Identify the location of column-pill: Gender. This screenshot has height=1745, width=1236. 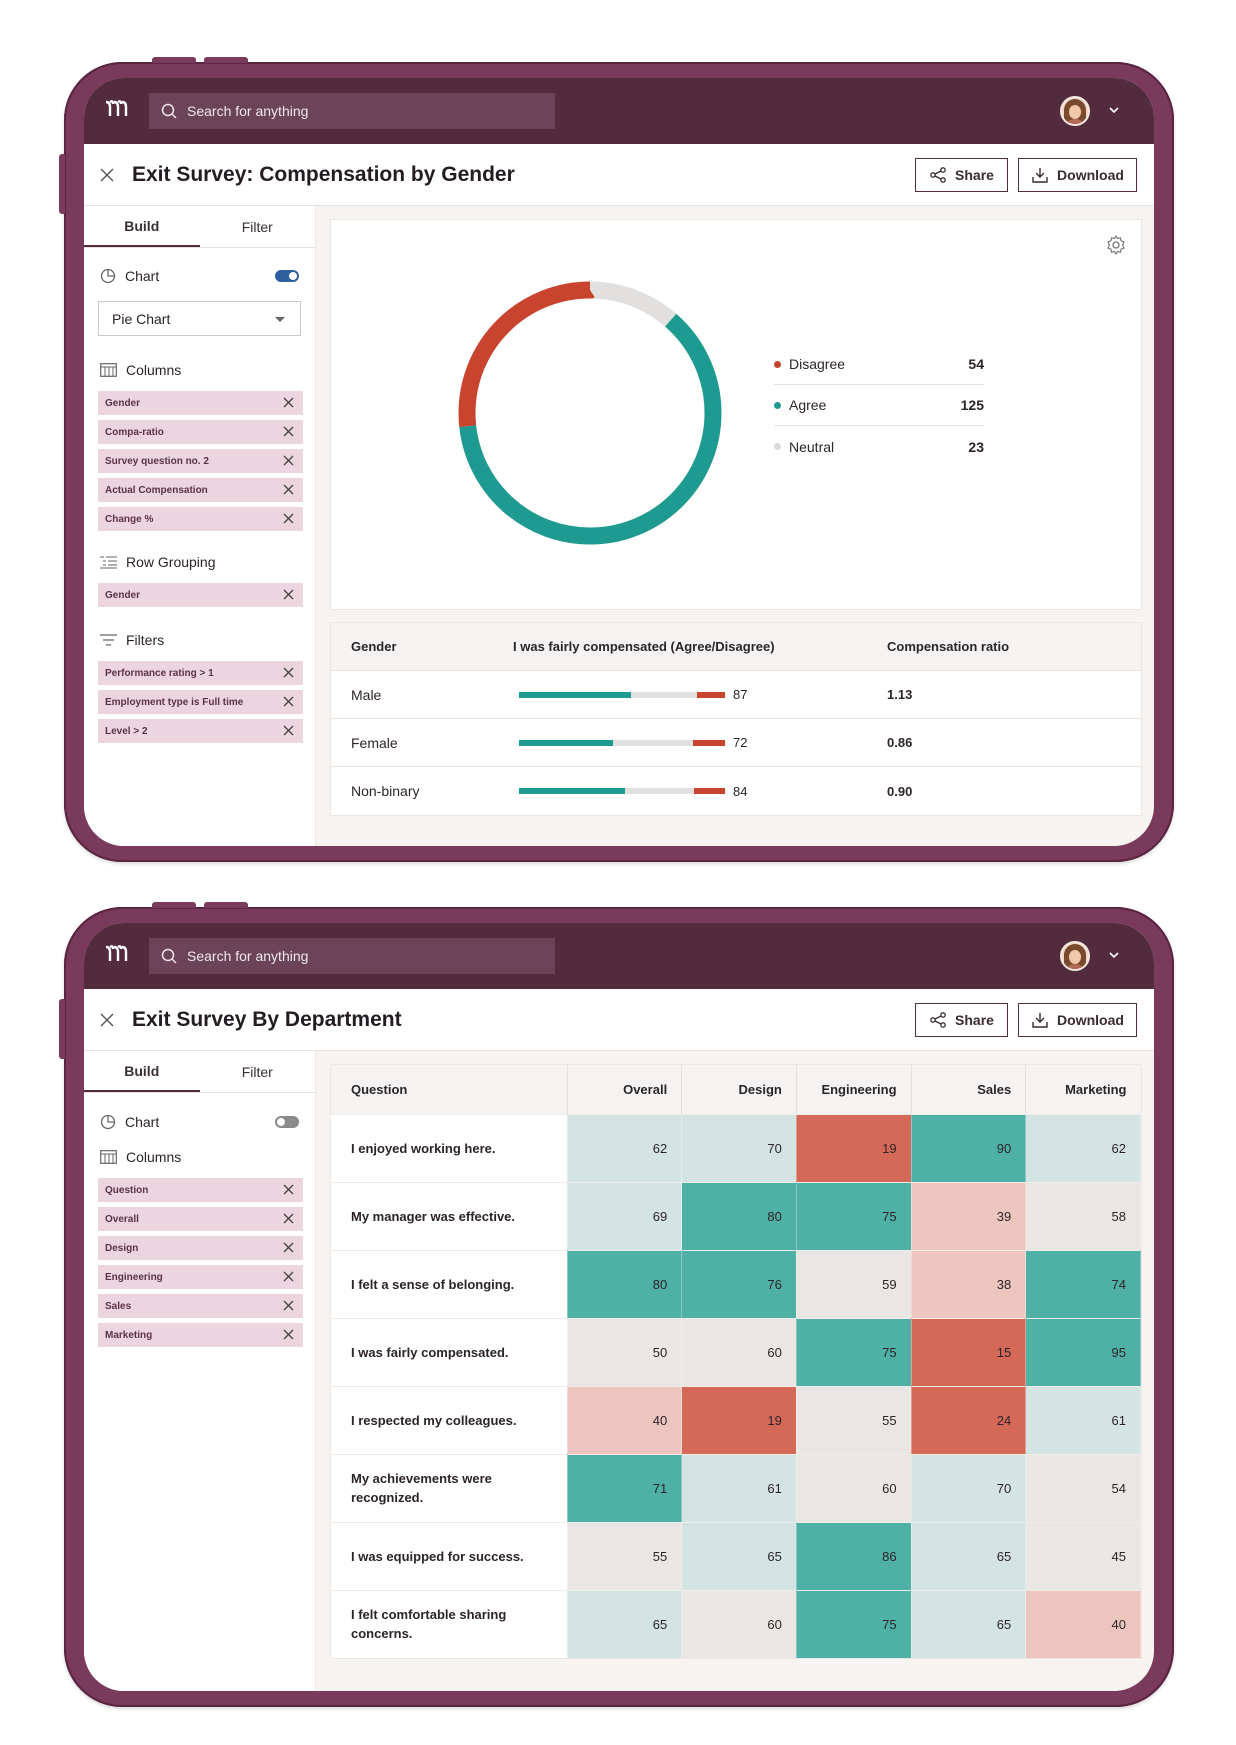
(200, 403).